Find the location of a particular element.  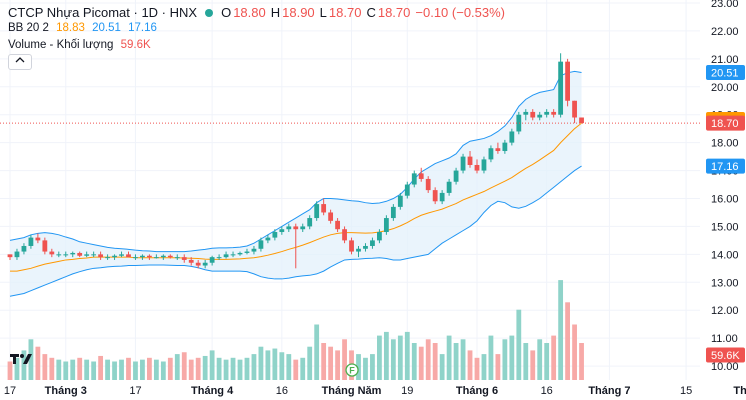

volume-label: Volume - Khối lượng is located at coordinates (61, 45).